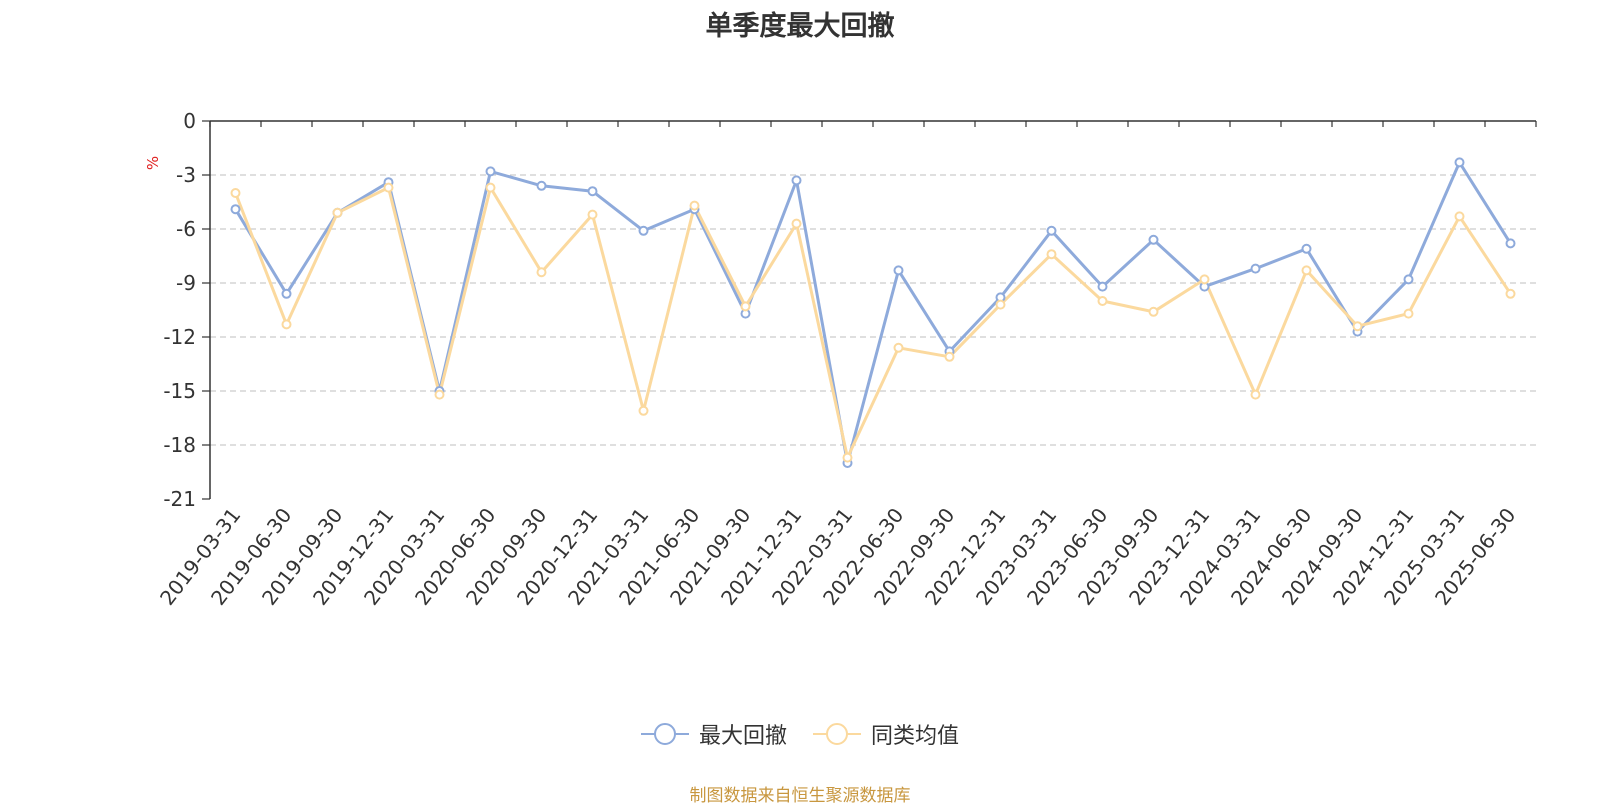 The height and width of the screenshot is (806, 1600). Describe the element at coordinates (153, 163) in the screenshot. I see `y-axis-label: %` at that location.